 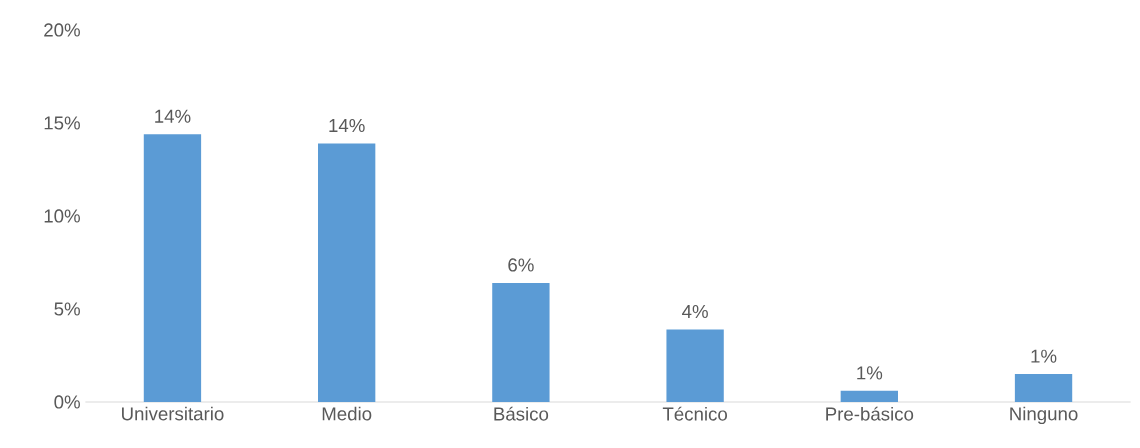 What do you see at coordinates (62, 123) in the screenshot?
I see `y-tick-label: 15%` at bounding box center [62, 123].